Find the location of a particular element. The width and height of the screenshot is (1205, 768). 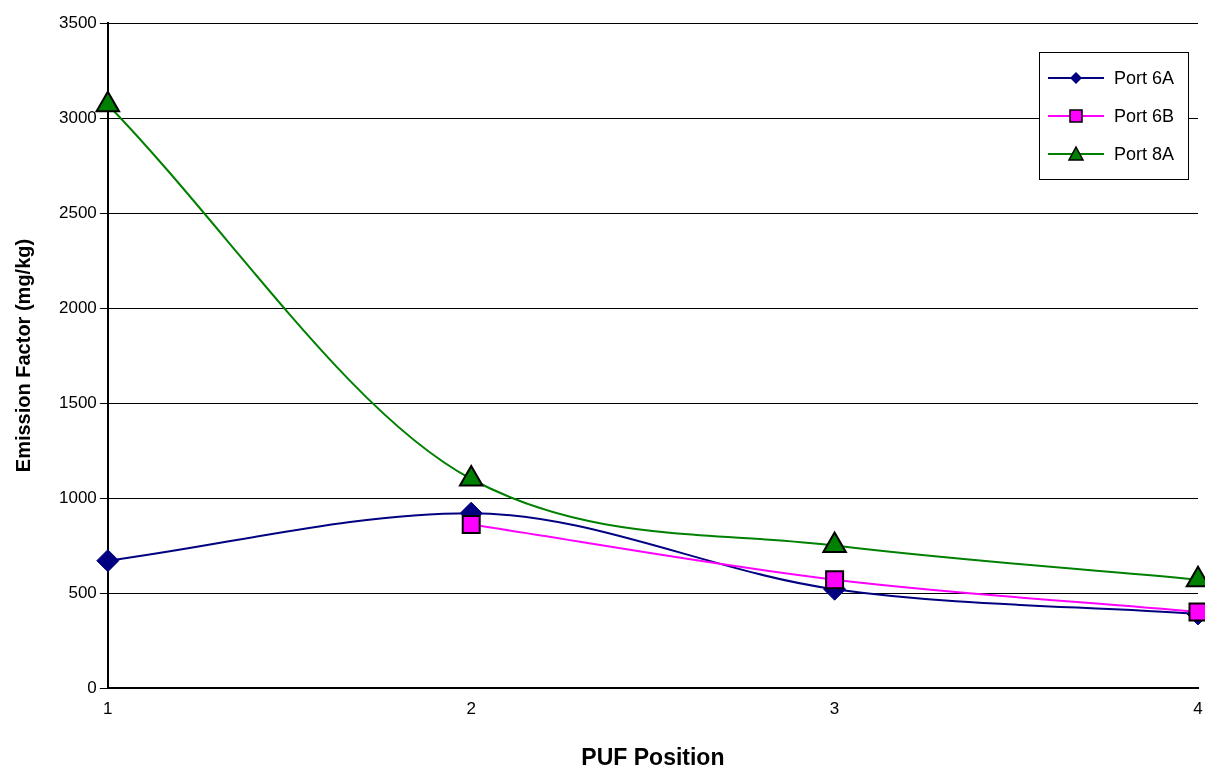

x-tick-label: 2 is located at coordinates (471, 708).